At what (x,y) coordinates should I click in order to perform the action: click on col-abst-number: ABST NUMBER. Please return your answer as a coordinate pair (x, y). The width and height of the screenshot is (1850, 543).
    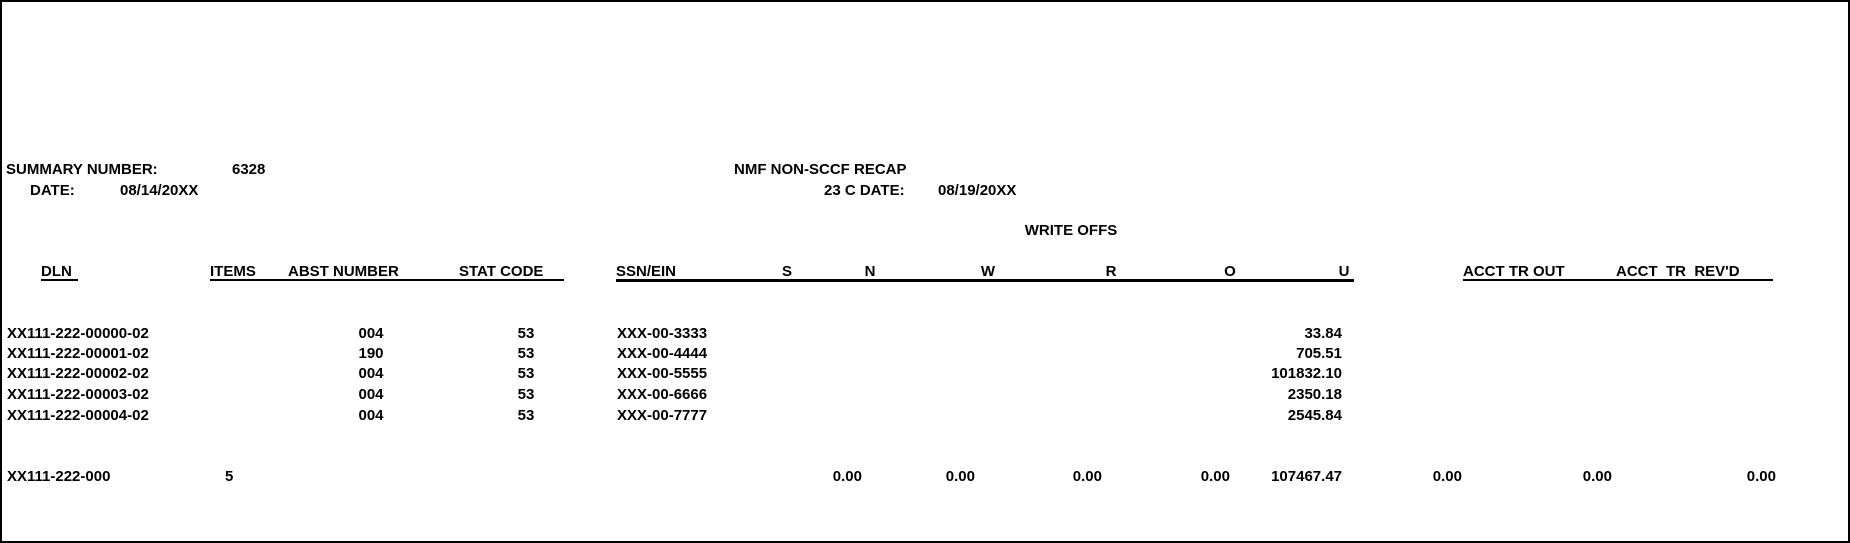
    Looking at the image, I should click on (343, 271).